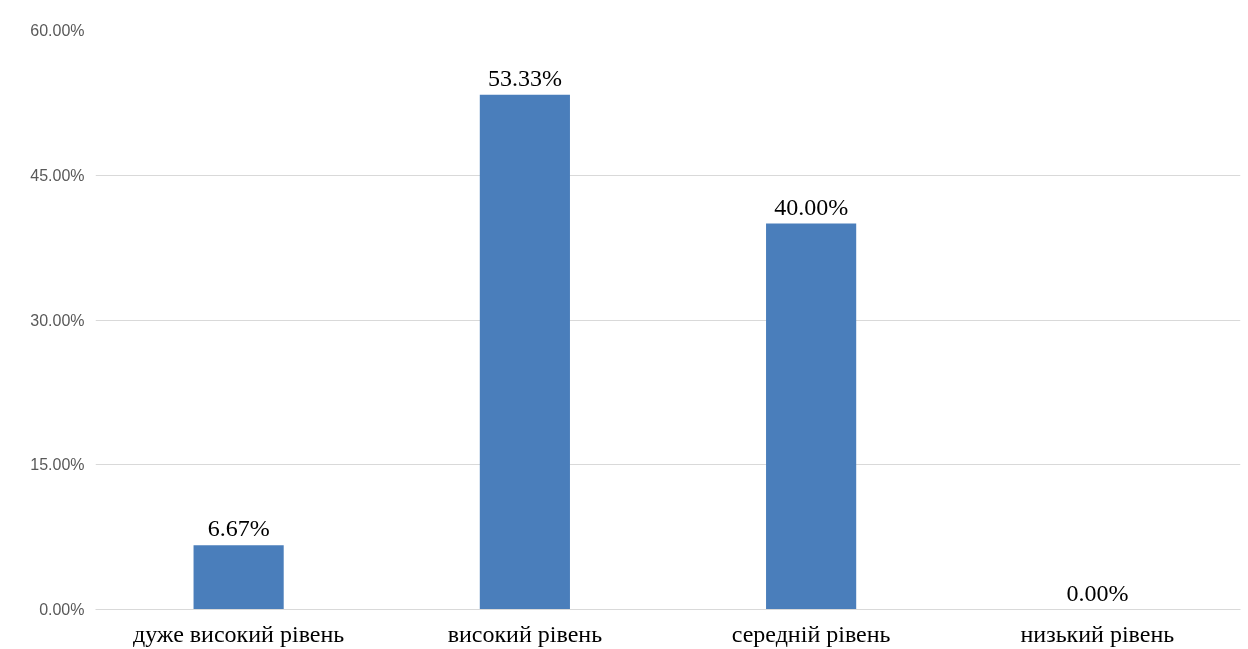  Describe the element at coordinates (811, 206) in the screenshot. I see `data-label: 40.00%` at that location.